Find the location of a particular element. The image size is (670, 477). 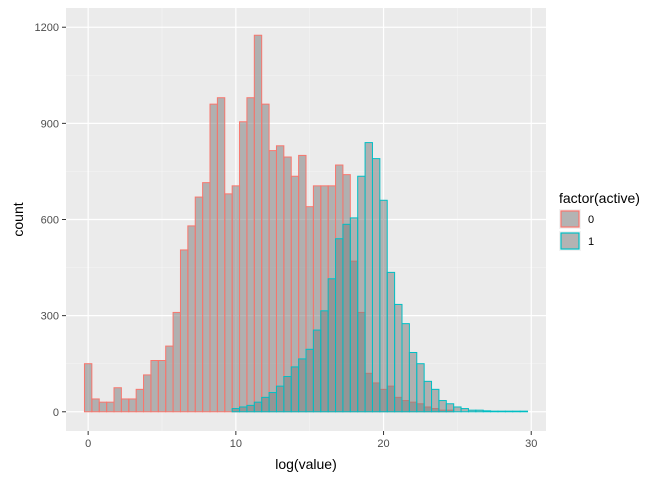

legend-title: factor(active) is located at coordinates (599, 198).